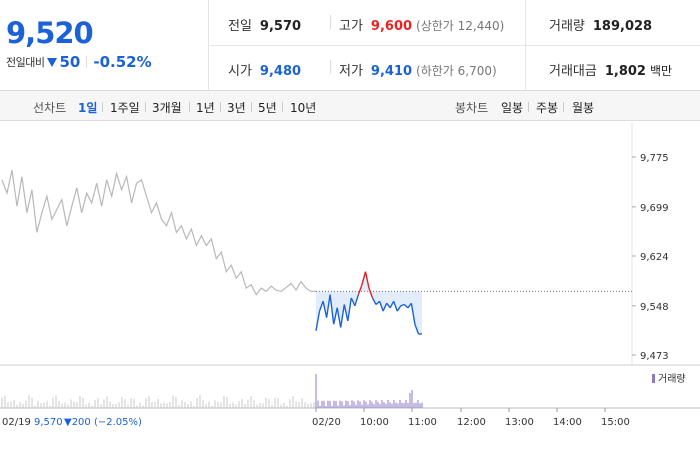  I want to click on y-tick-label: 9,699, so click(654, 208).